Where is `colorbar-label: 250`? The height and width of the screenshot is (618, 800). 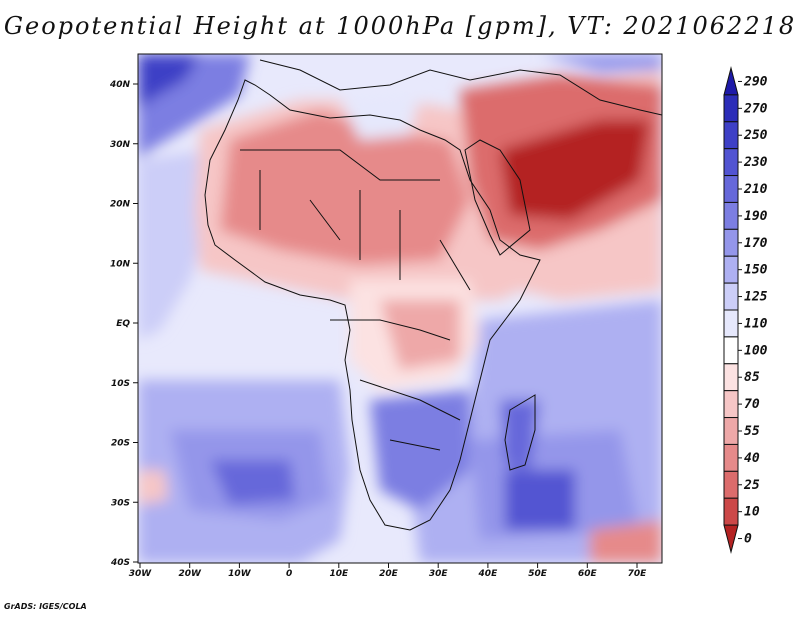
colorbar-label: 250 is located at coordinates (755, 135).